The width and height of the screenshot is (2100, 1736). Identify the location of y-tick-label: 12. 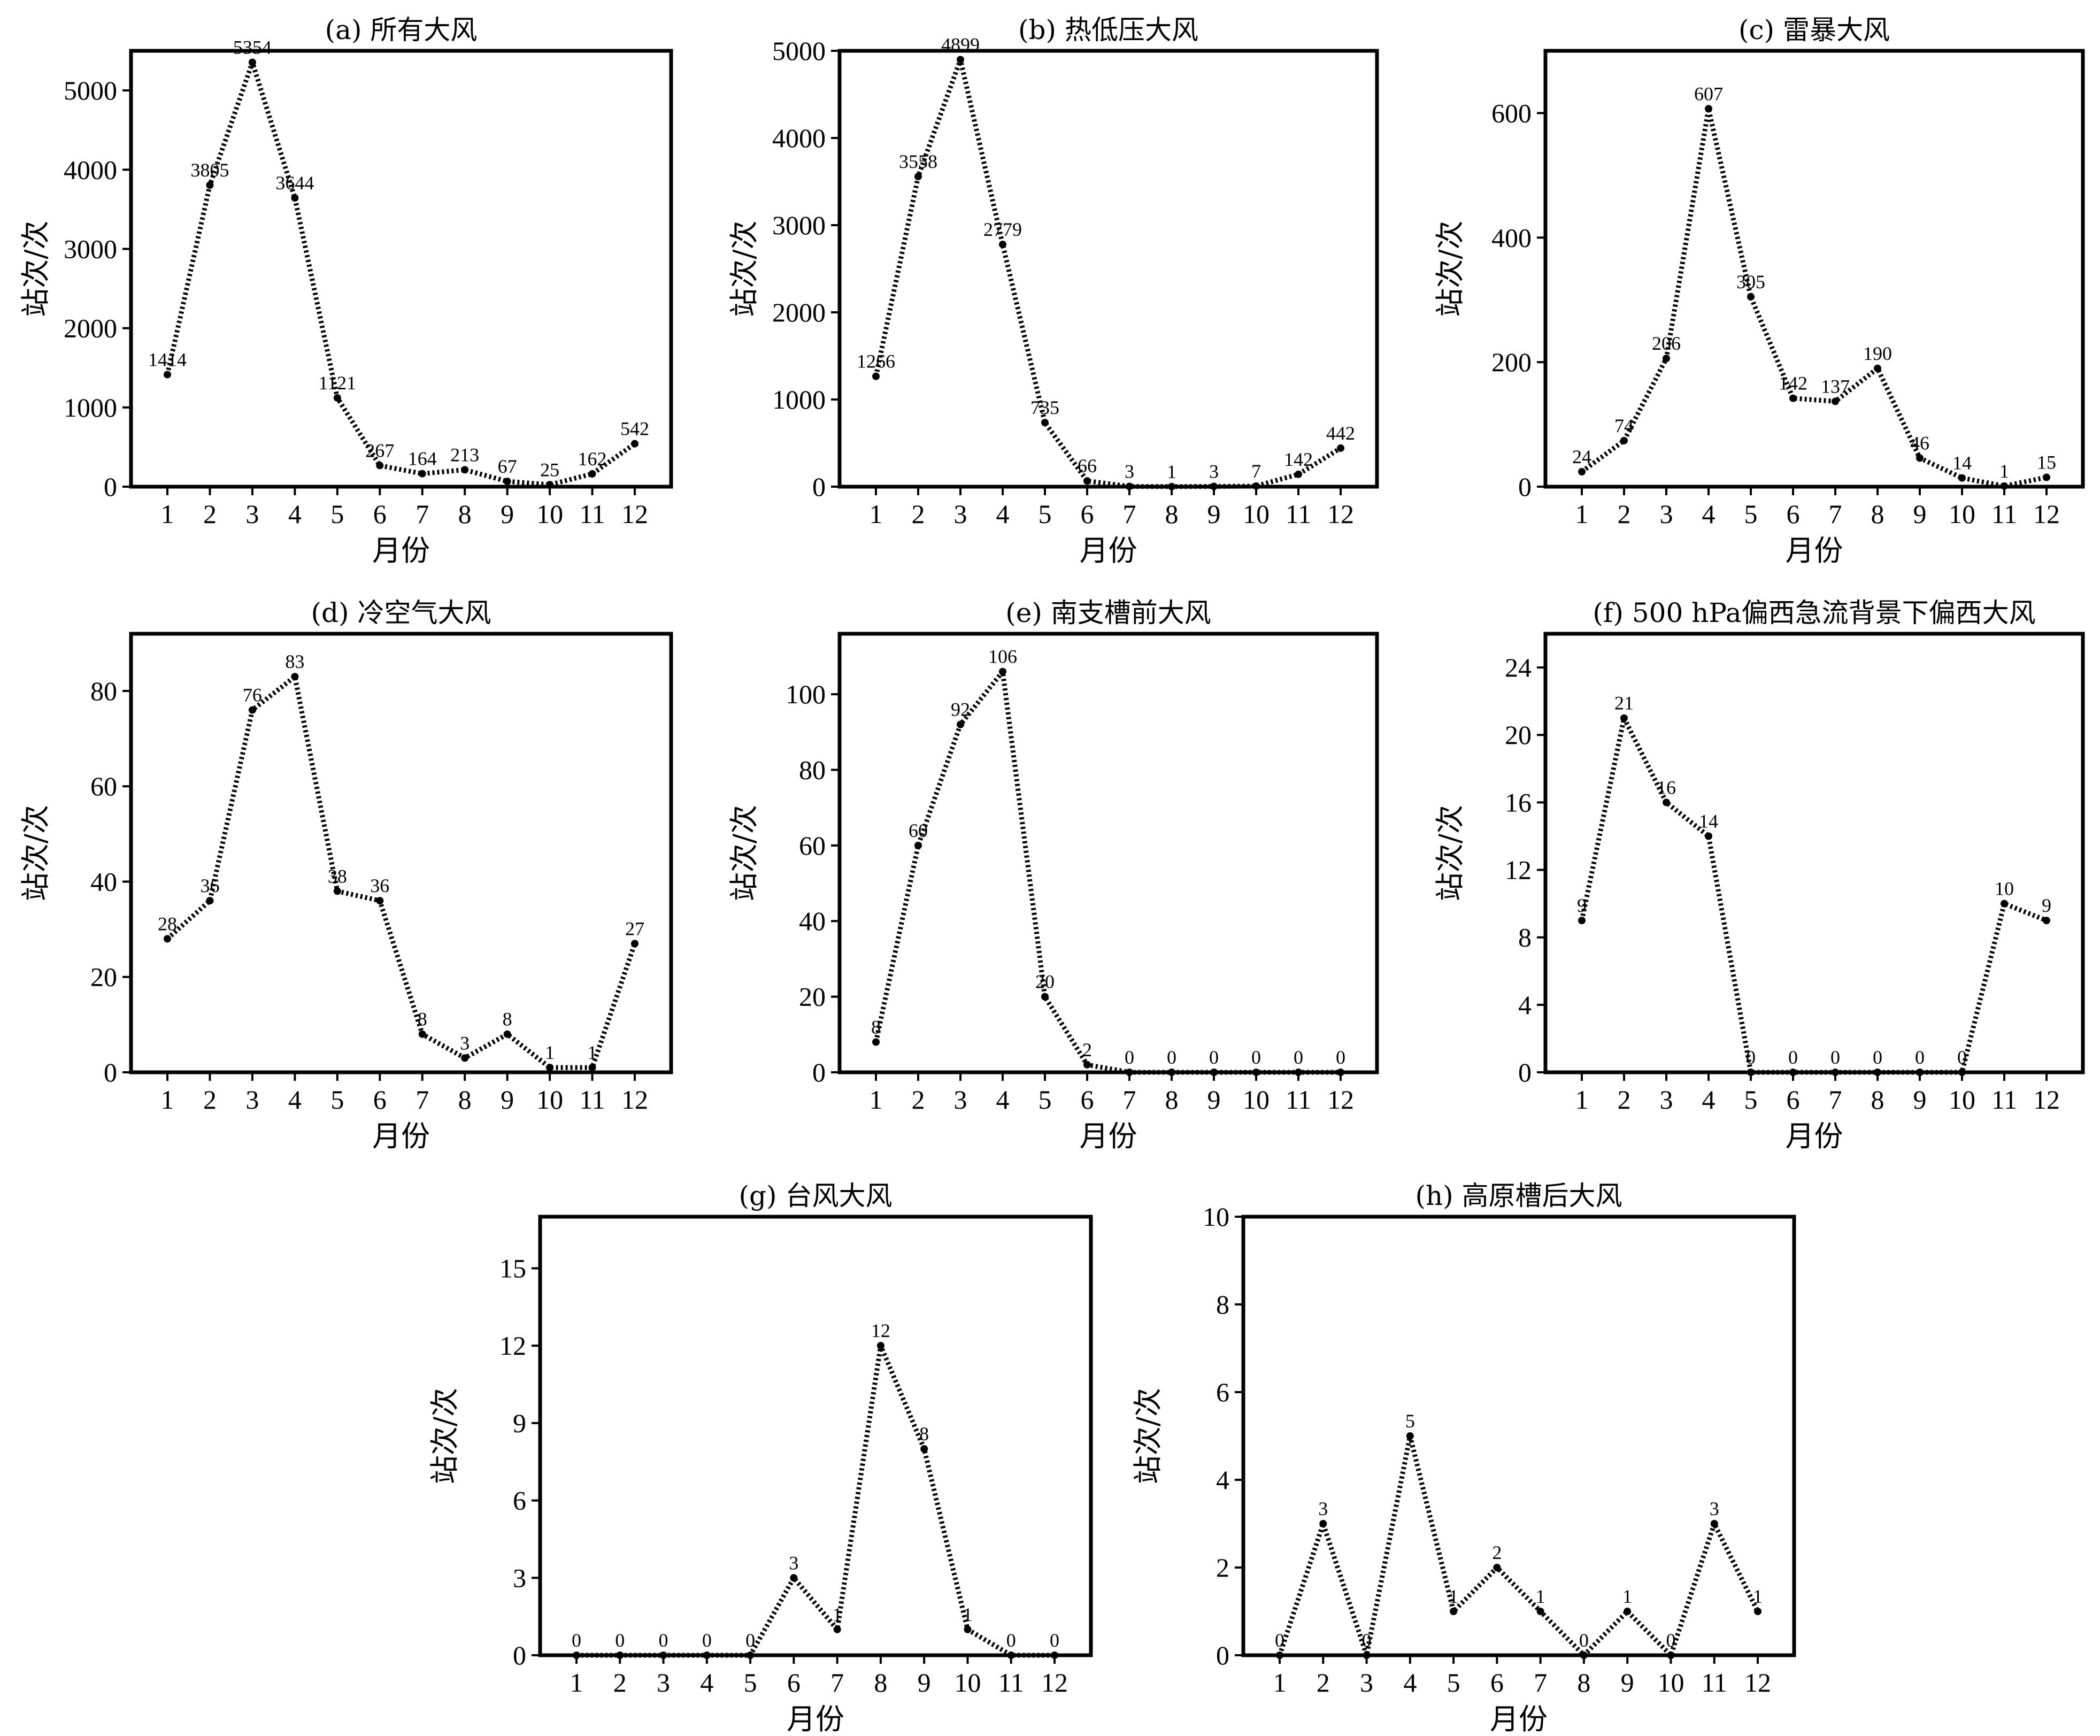
(1519, 870).